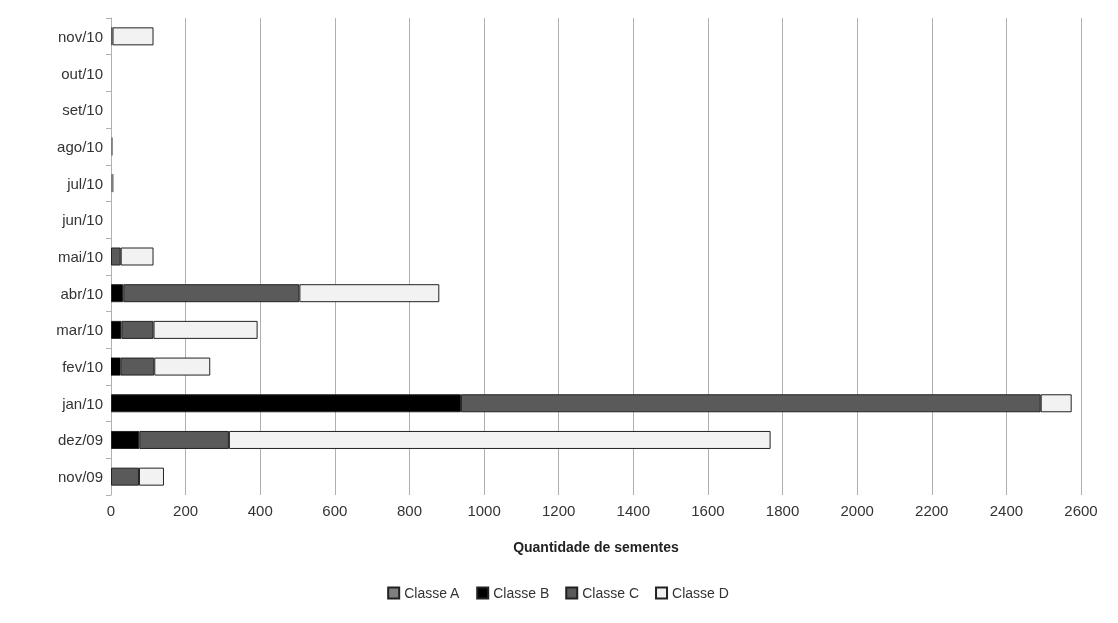 This screenshot has width=1118, height=623. I want to click on y-tick-label: ago/10, so click(80, 146).